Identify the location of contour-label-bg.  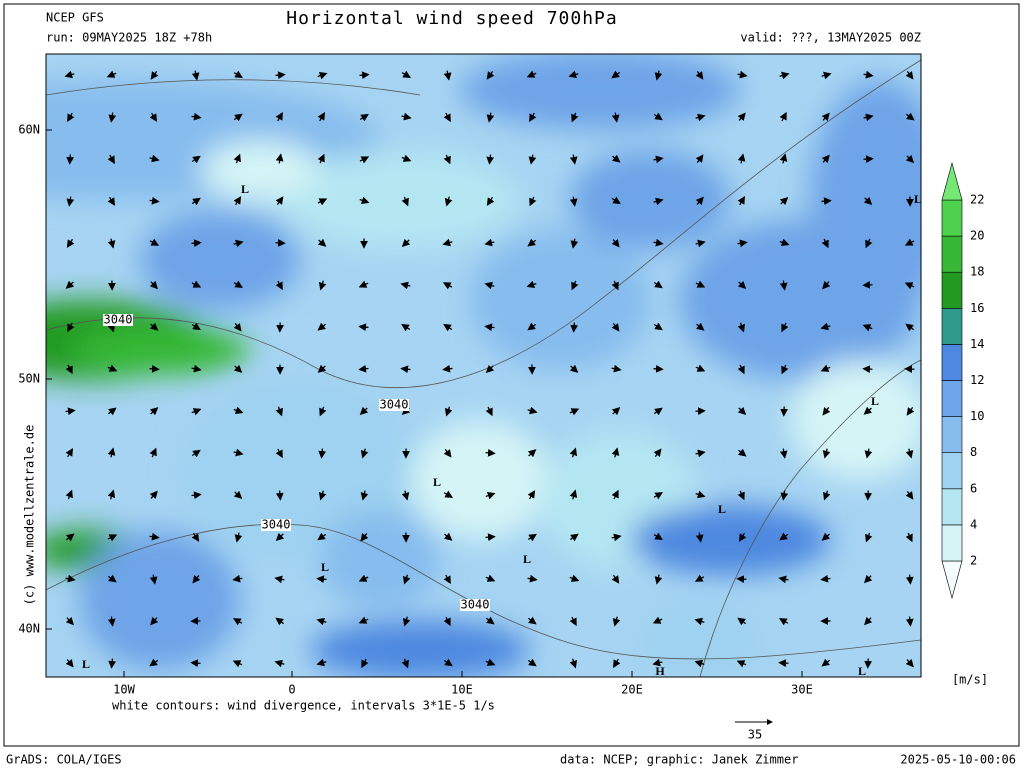
(394, 405).